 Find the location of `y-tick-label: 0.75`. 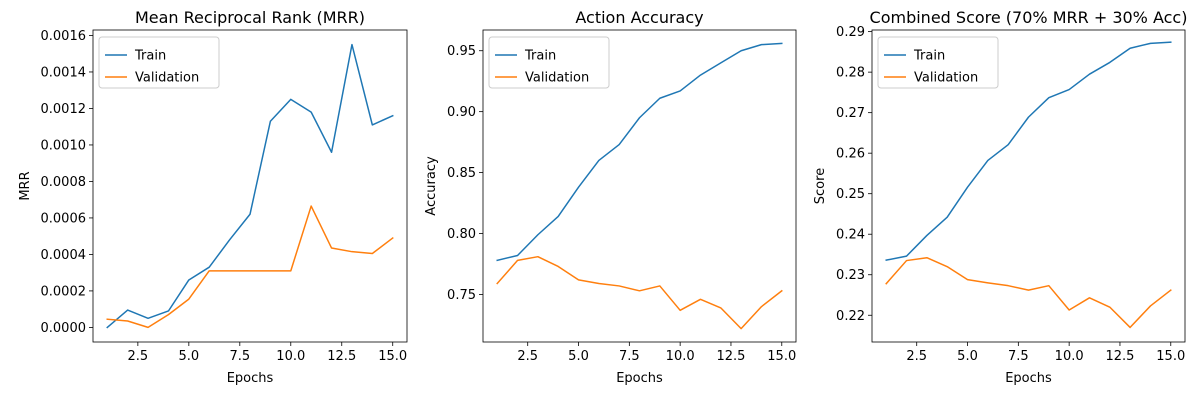

y-tick-label: 0.75 is located at coordinates (461, 295).